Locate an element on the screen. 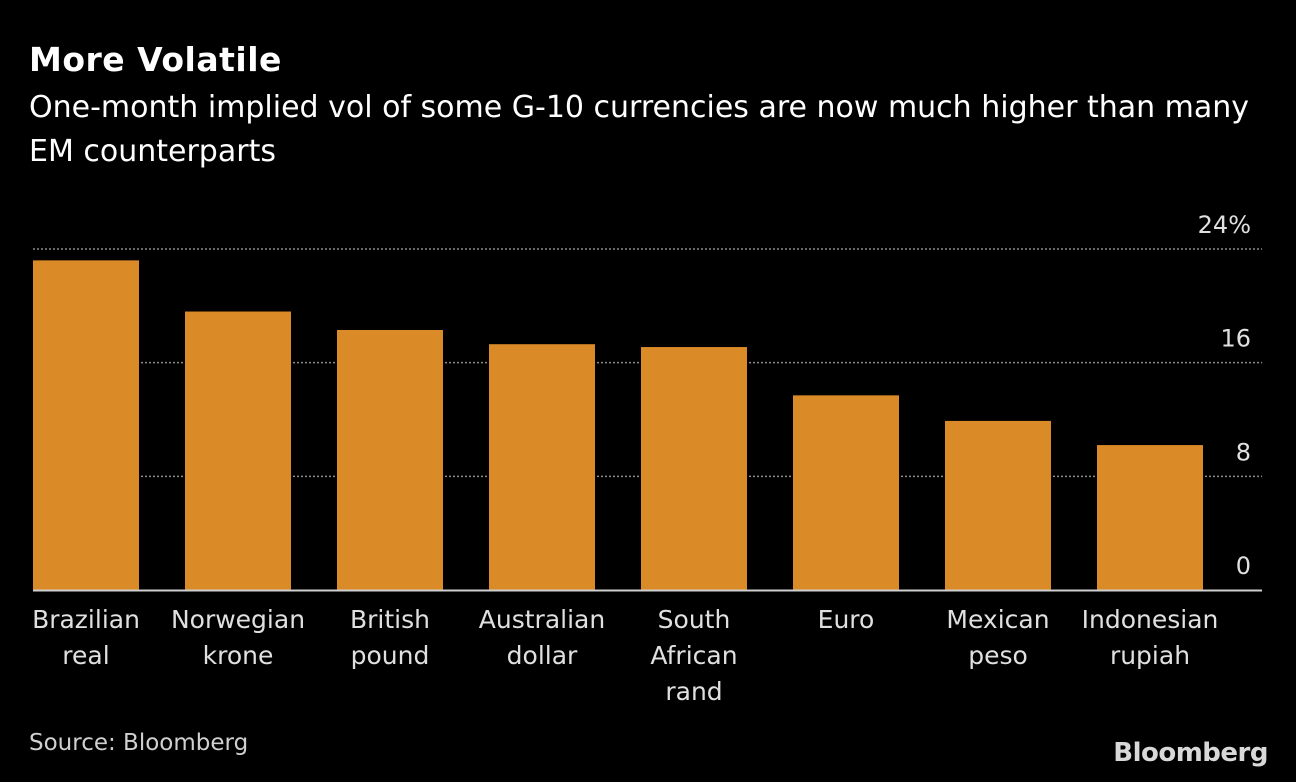  x-tick-label: Brazilian is located at coordinates (86, 619).